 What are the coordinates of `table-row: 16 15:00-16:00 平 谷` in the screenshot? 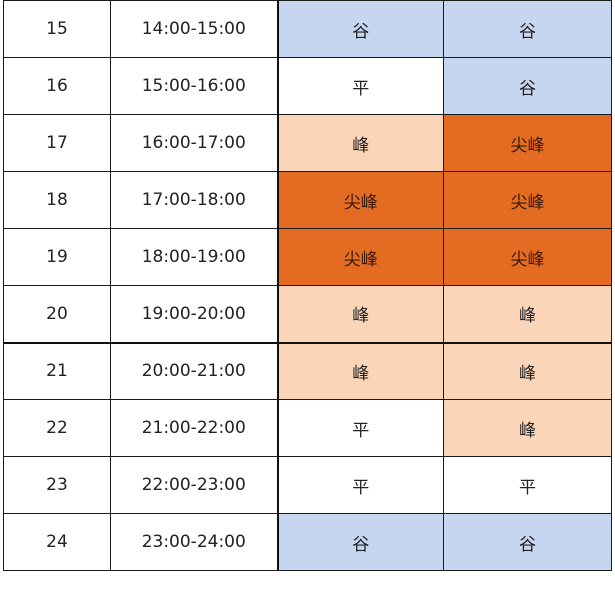 It's located at (307, 86).